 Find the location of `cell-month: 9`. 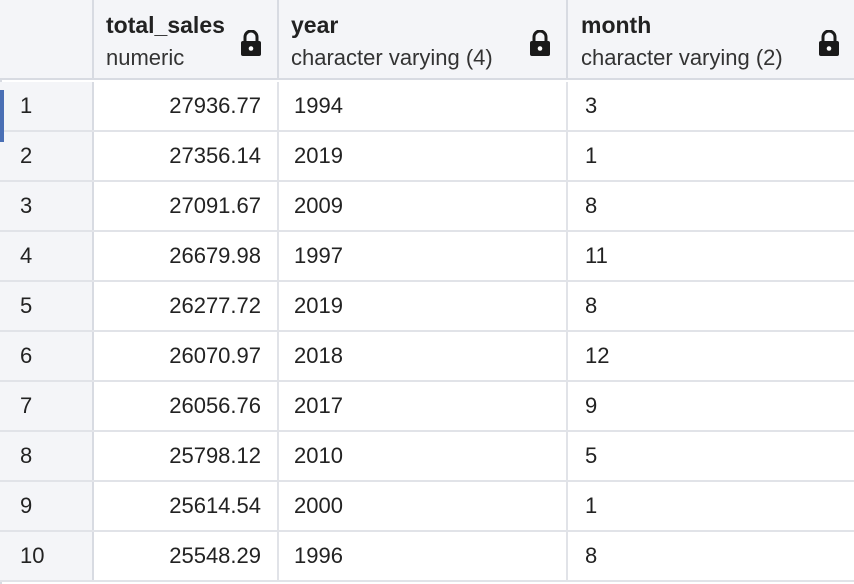

cell-month: 9 is located at coordinates (591, 405).